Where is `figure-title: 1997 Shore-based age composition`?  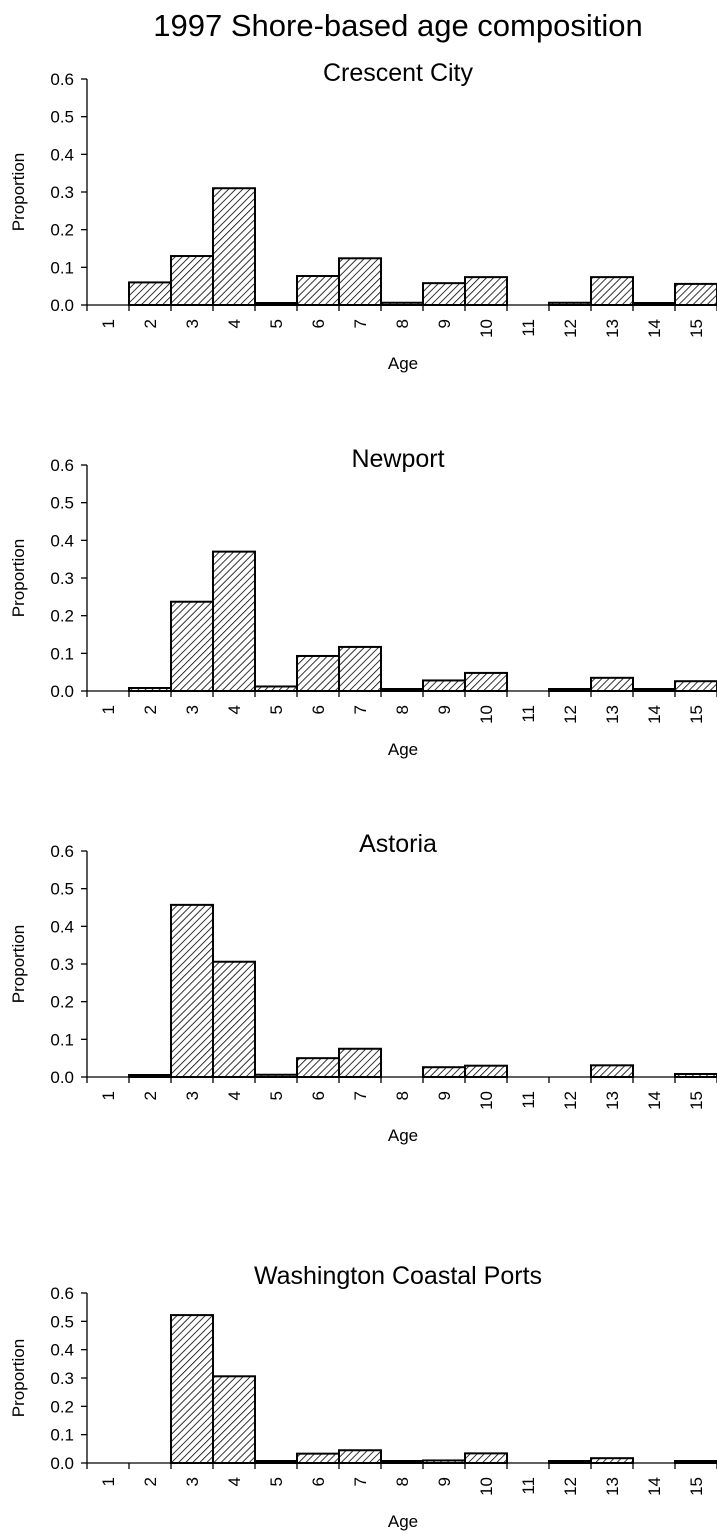 figure-title: 1997 Shore-based age composition is located at coordinates (397, 25).